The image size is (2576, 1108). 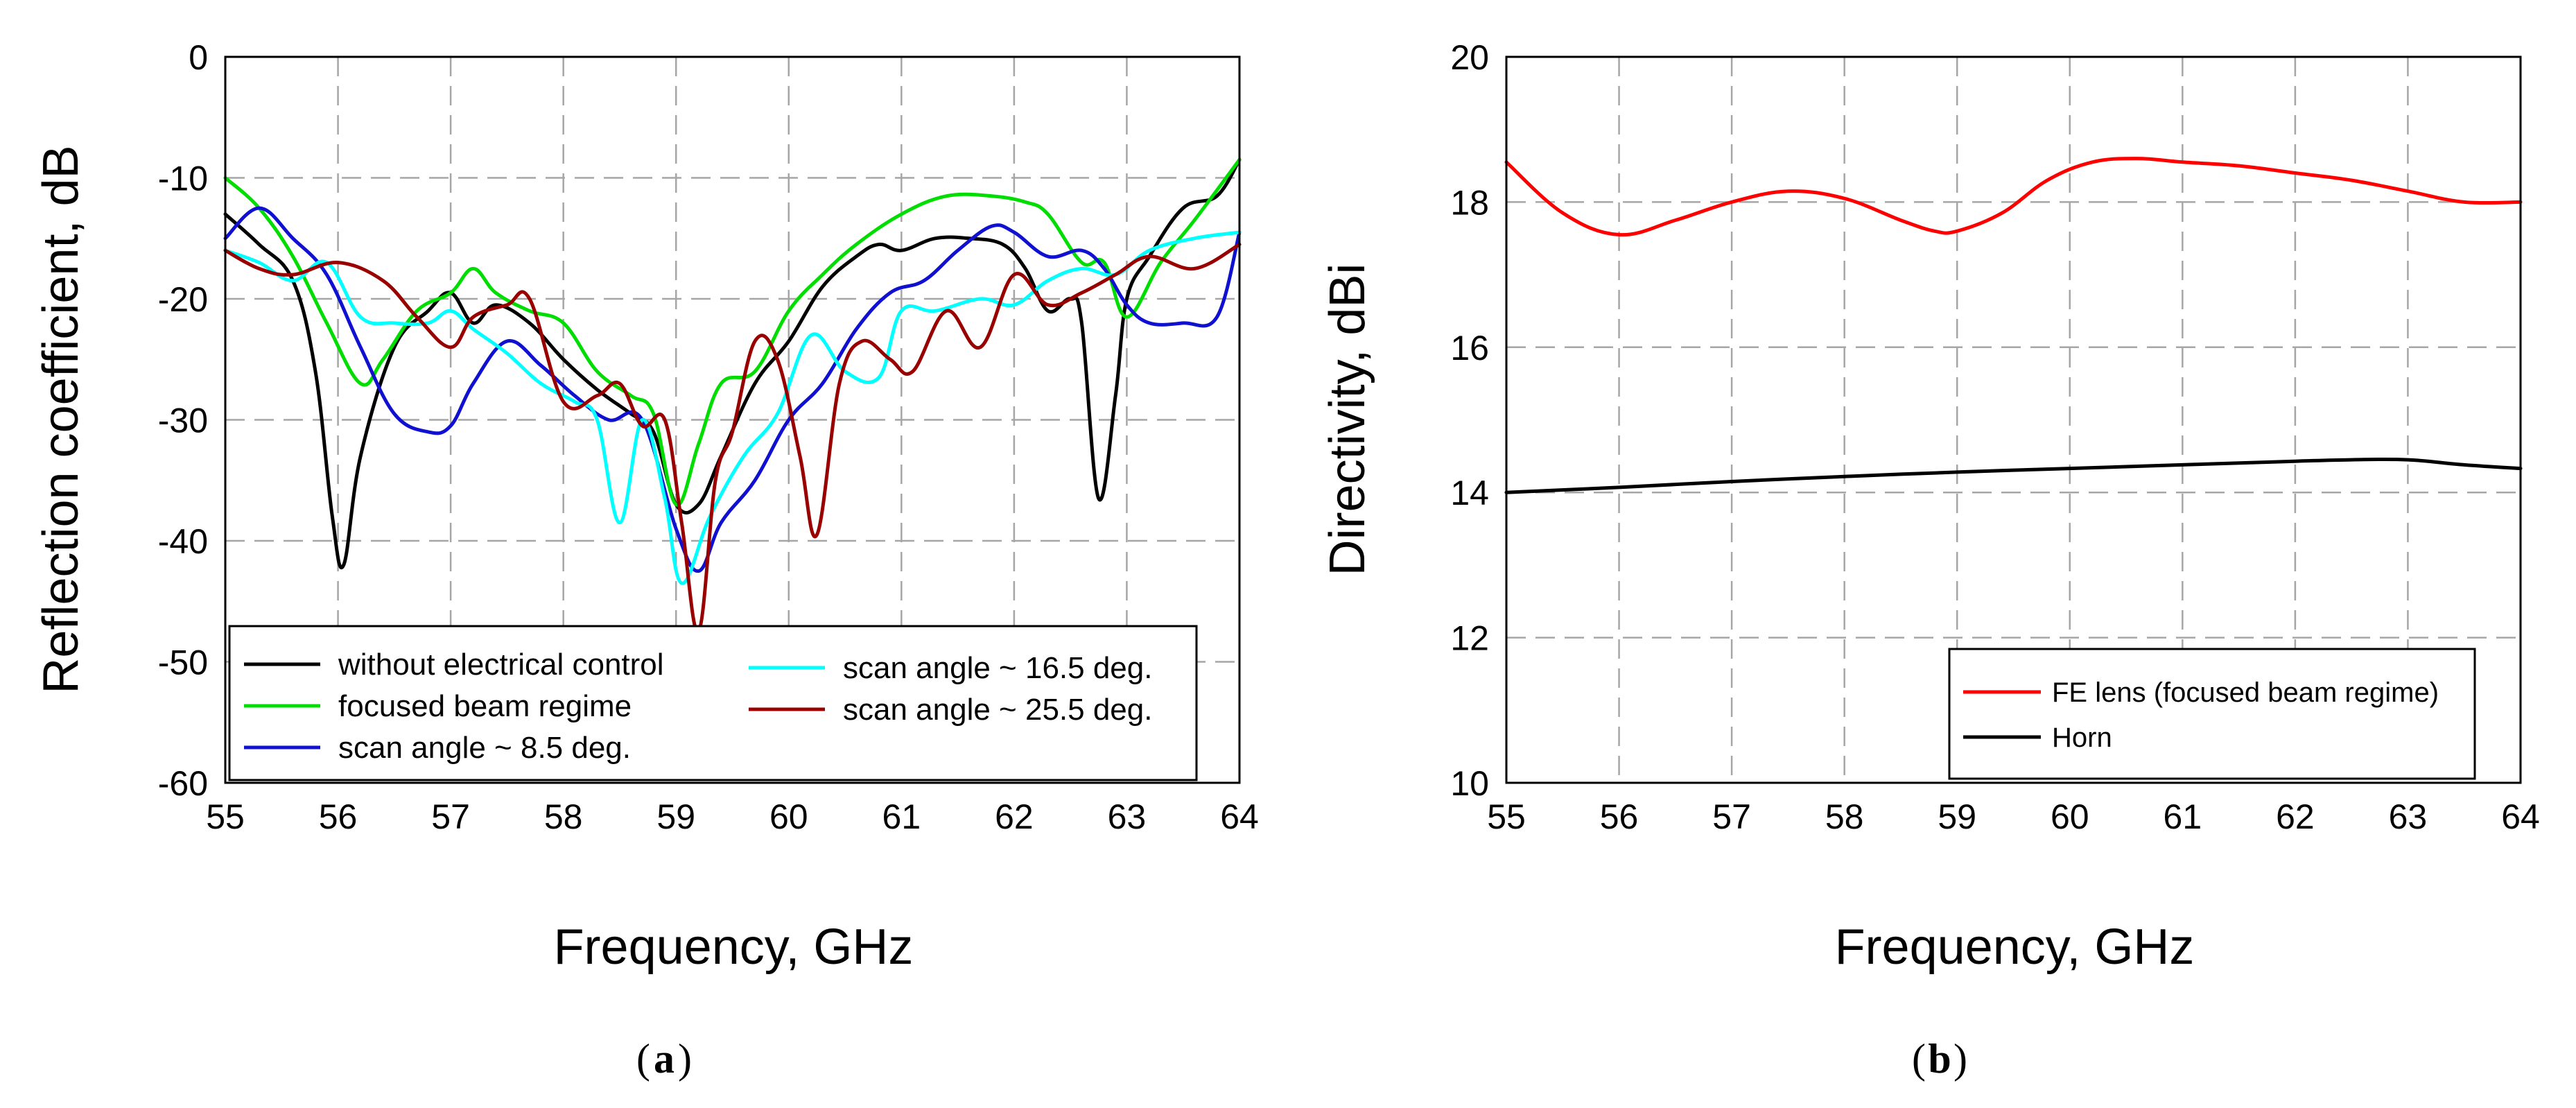 I want to click on legend-entry: scan angle ~ 8.5 deg., so click(x=437, y=748).